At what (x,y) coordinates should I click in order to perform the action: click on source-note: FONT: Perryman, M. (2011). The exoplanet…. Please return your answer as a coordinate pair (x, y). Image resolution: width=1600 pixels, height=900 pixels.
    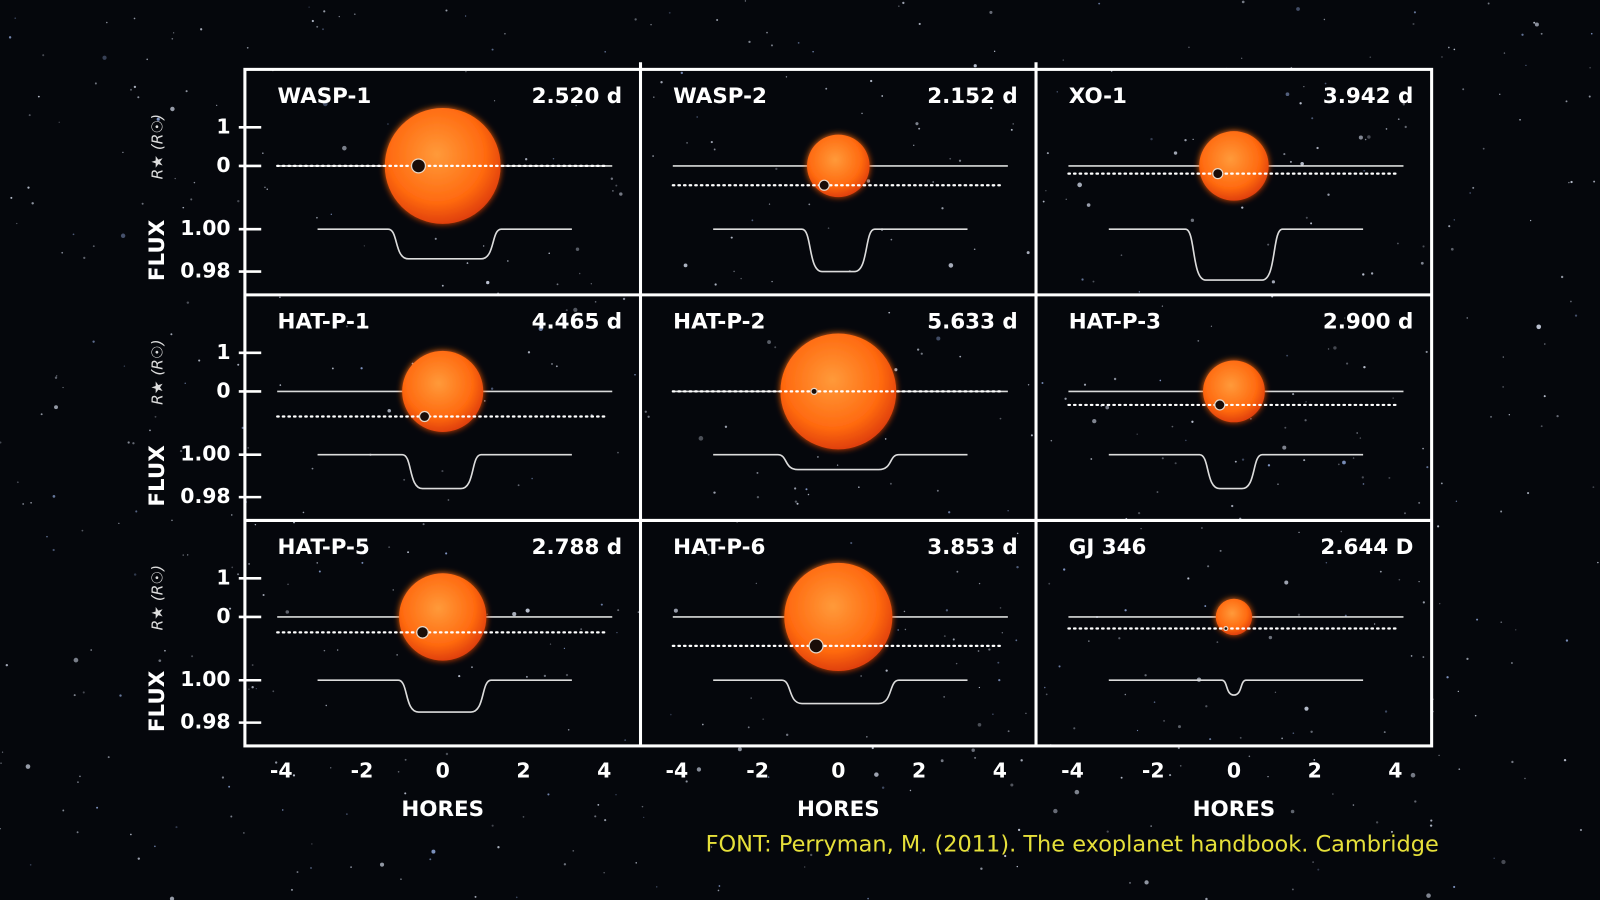
    Looking at the image, I should click on (1072, 844).